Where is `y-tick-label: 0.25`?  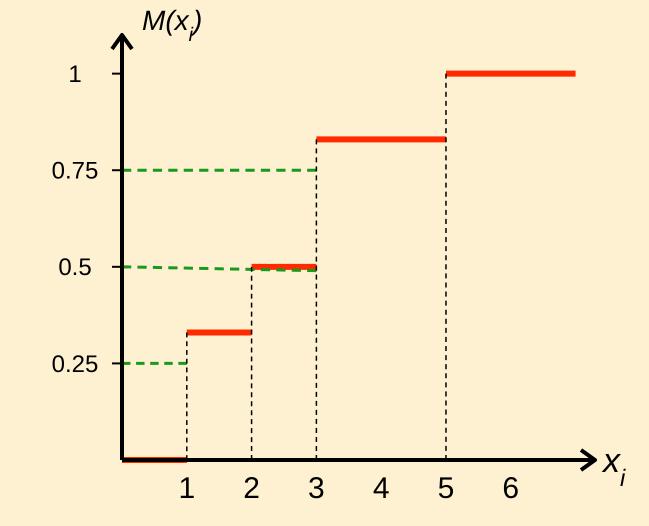 y-tick-label: 0.25 is located at coordinates (75, 364).